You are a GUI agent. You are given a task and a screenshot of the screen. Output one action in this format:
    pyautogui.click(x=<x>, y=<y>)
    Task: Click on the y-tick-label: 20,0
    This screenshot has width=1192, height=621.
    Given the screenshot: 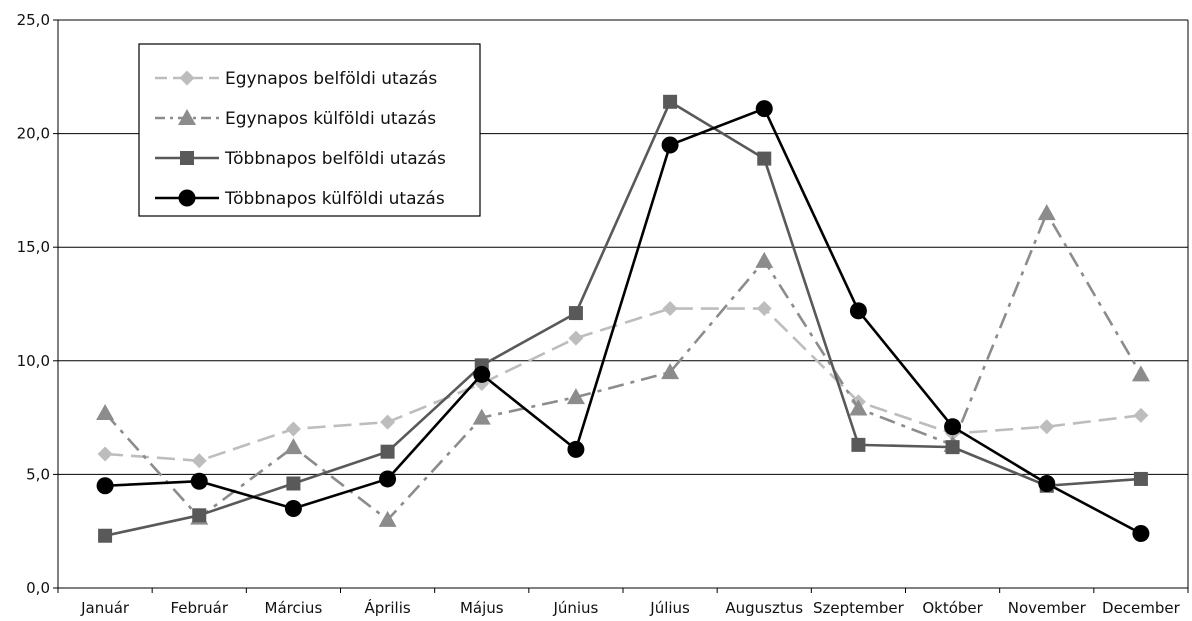 What is the action you would take?
    pyautogui.click(x=33, y=134)
    